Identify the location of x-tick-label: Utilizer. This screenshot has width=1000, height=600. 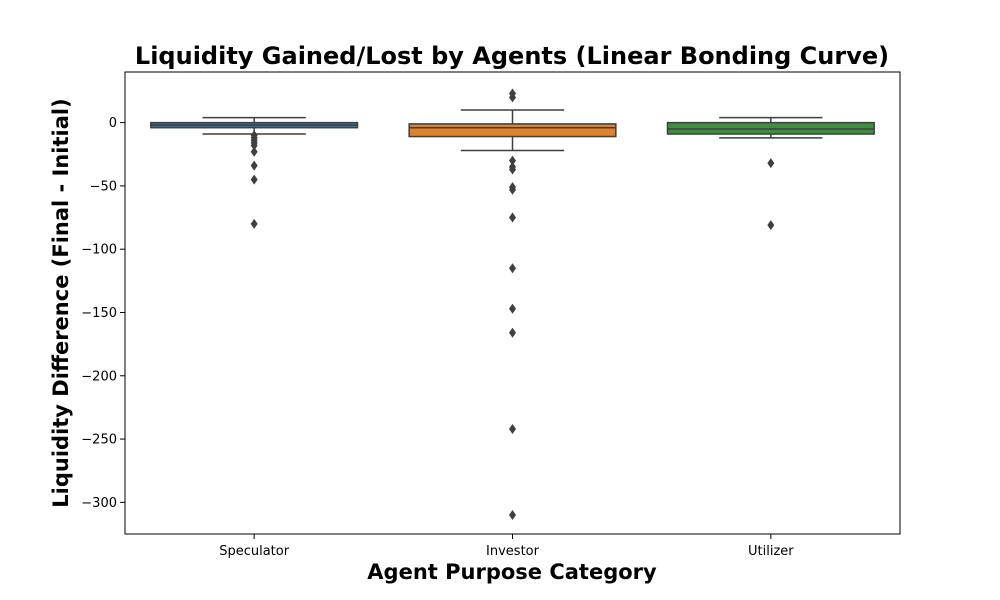
(771, 551).